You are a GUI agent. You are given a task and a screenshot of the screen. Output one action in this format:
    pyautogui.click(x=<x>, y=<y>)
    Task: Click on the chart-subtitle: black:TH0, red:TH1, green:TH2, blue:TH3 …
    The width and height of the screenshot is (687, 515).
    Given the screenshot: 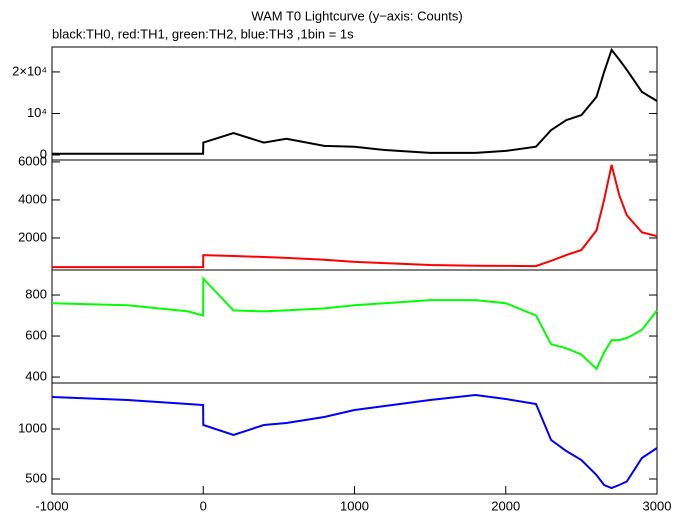 What is the action you would take?
    pyautogui.click(x=203, y=33)
    